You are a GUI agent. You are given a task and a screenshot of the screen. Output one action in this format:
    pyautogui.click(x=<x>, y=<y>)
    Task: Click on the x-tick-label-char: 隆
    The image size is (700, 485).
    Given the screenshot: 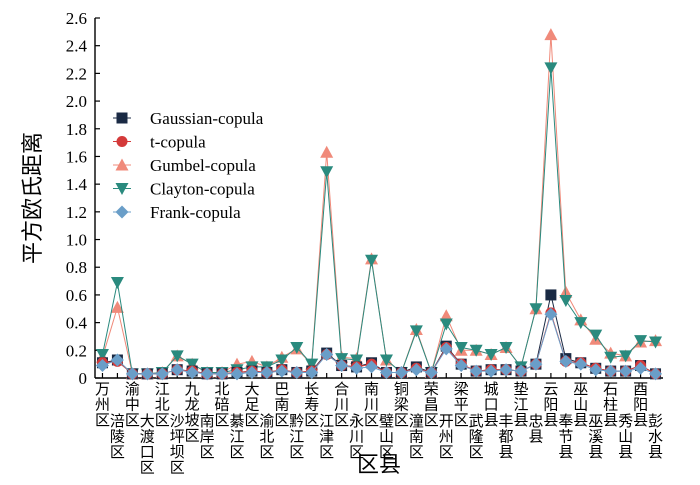 What is the action you would take?
    pyautogui.click(x=476, y=437)
    